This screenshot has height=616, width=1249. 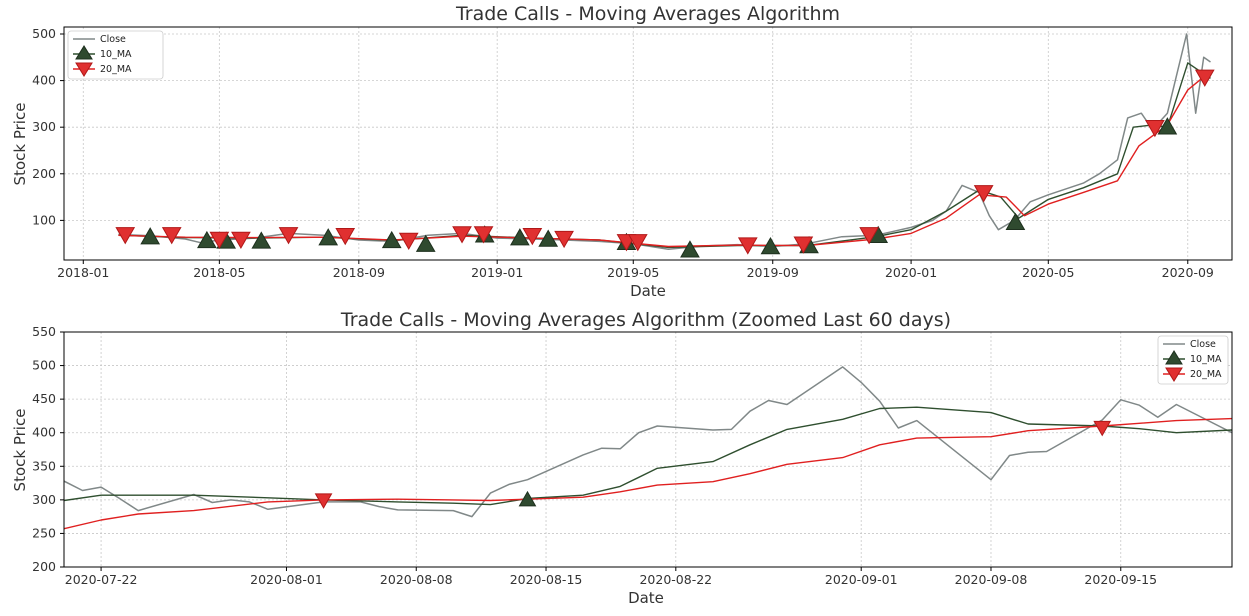 What do you see at coordinates (44, 331) in the screenshot?
I see `chart-bottom-ytick-label: 550` at bounding box center [44, 331].